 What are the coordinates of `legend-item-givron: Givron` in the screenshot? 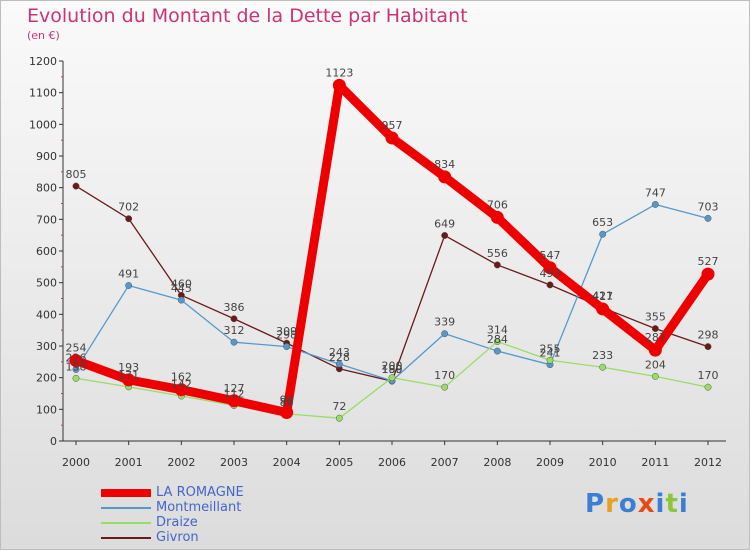 It's located at (231, 537).